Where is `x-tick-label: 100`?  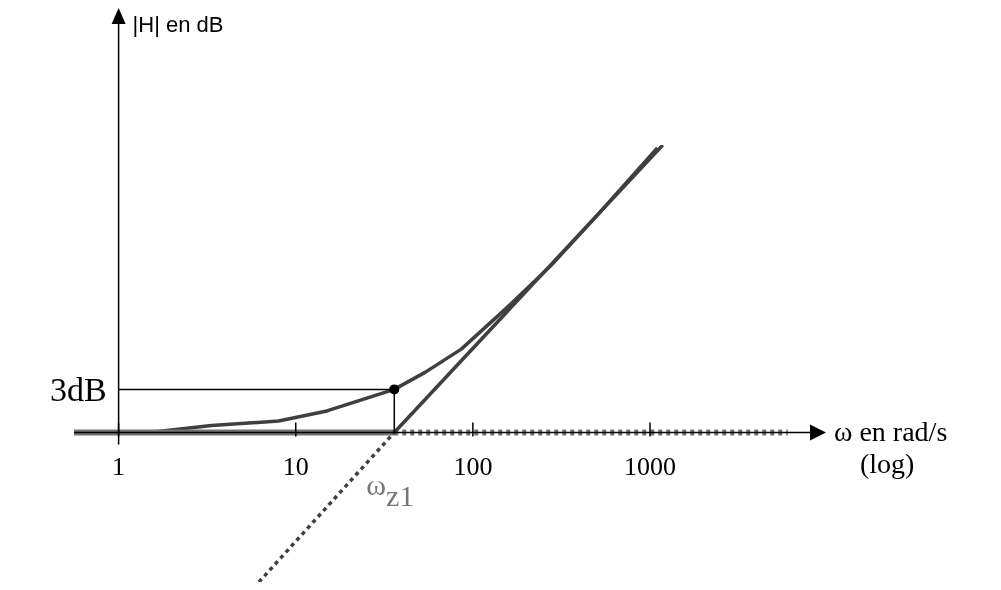 x-tick-label: 100 is located at coordinates (473, 466).